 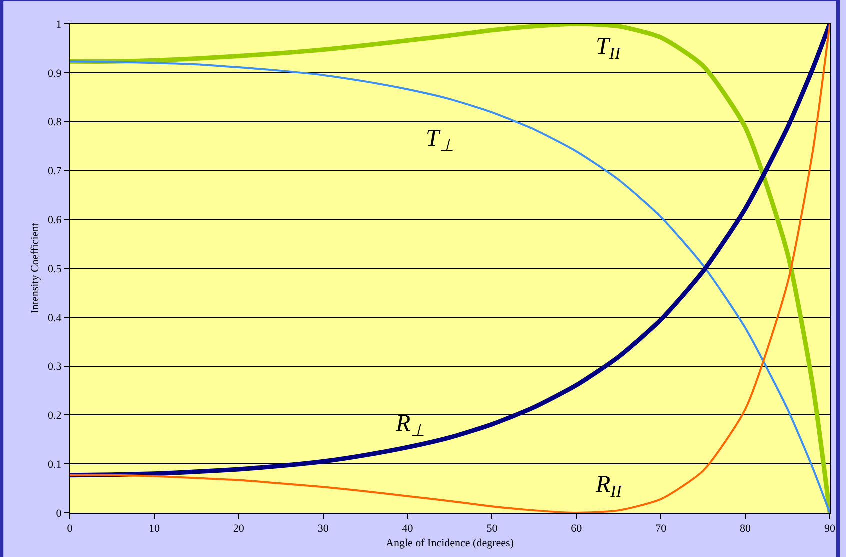 What do you see at coordinates (609, 49) in the screenshot?
I see `series-label: T$_{II}$` at bounding box center [609, 49].